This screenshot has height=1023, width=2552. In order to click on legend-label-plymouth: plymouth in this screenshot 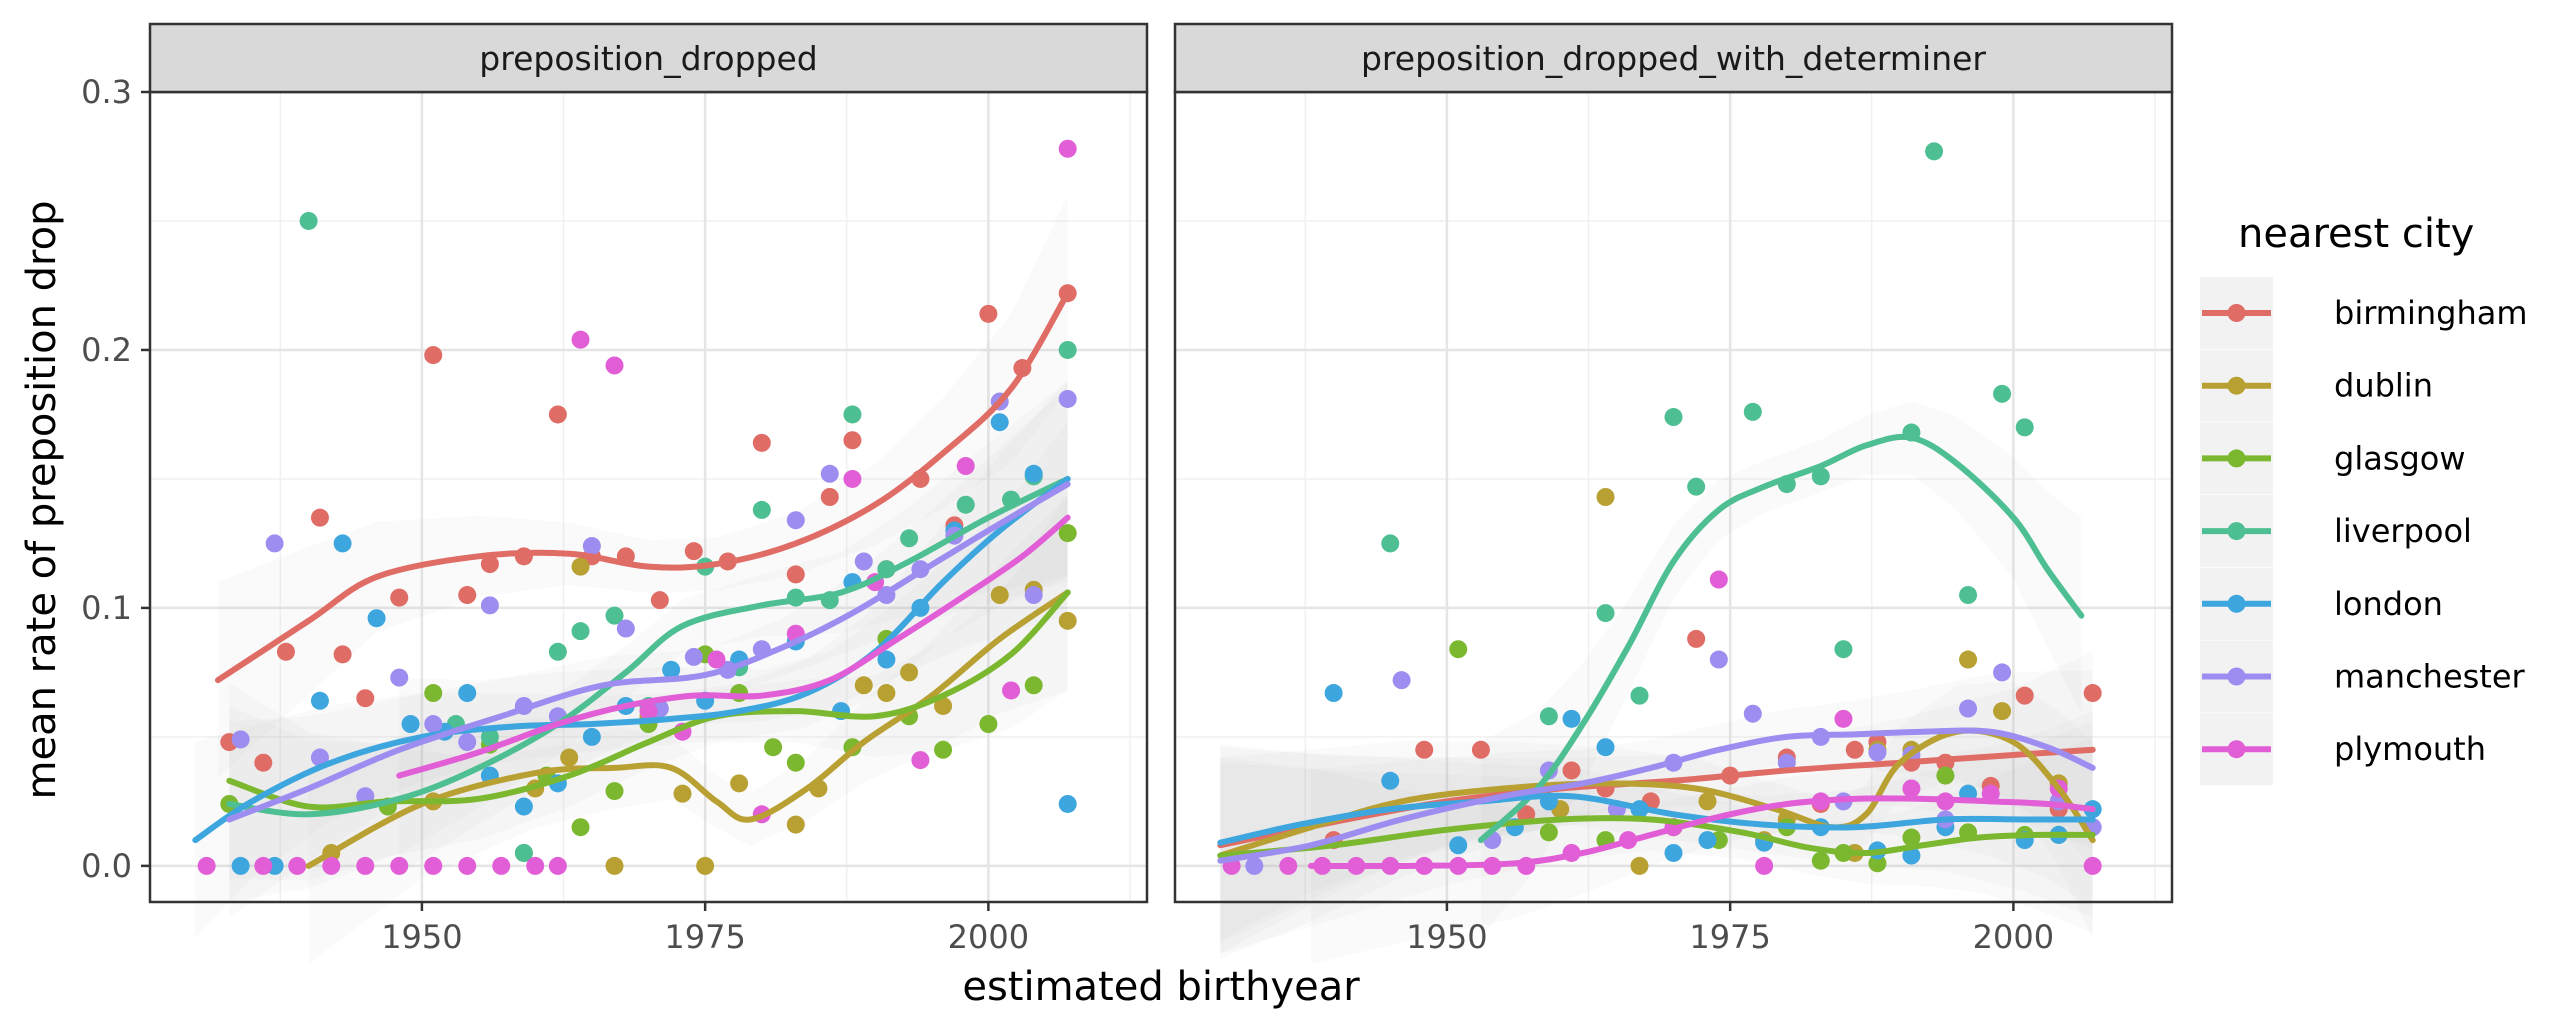, I will do `click(2410, 749)`.